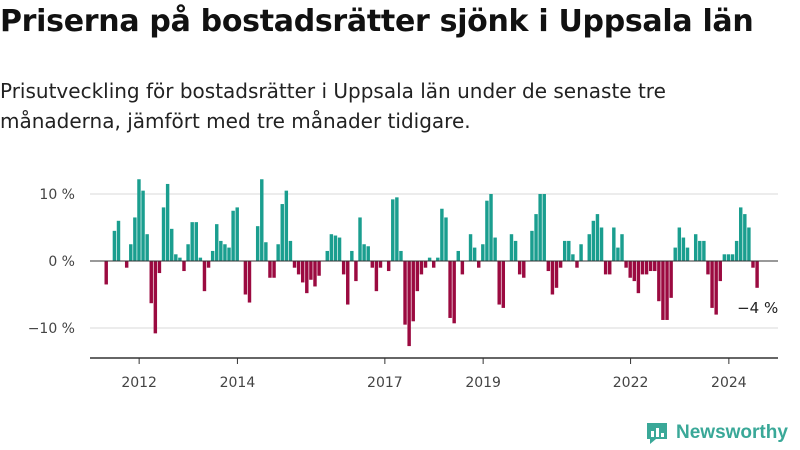 Image resolution: width=800 pixels, height=450 pixels. What do you see at coordinates (139, 383) in the screenshot?
I see `x-tick-label: 2012` at bounding box center [139, 383].